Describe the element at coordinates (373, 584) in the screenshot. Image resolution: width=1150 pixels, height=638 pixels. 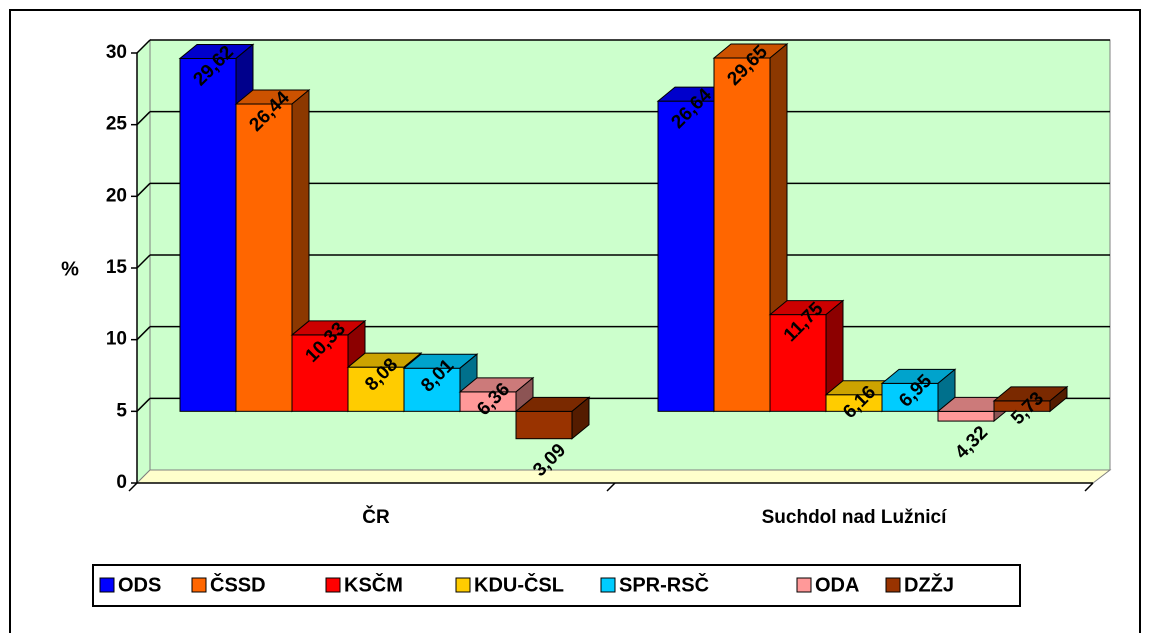
I see `legend-label: KSČM` at that location.